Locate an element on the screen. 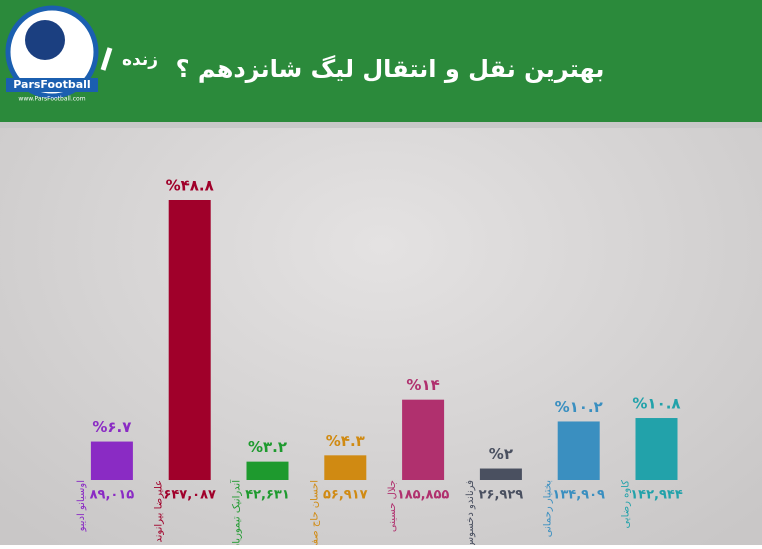 Image resolution: width=762 pixels, height=549 pixels. value-label: %۱۴ is located at coordinates (422, 385).